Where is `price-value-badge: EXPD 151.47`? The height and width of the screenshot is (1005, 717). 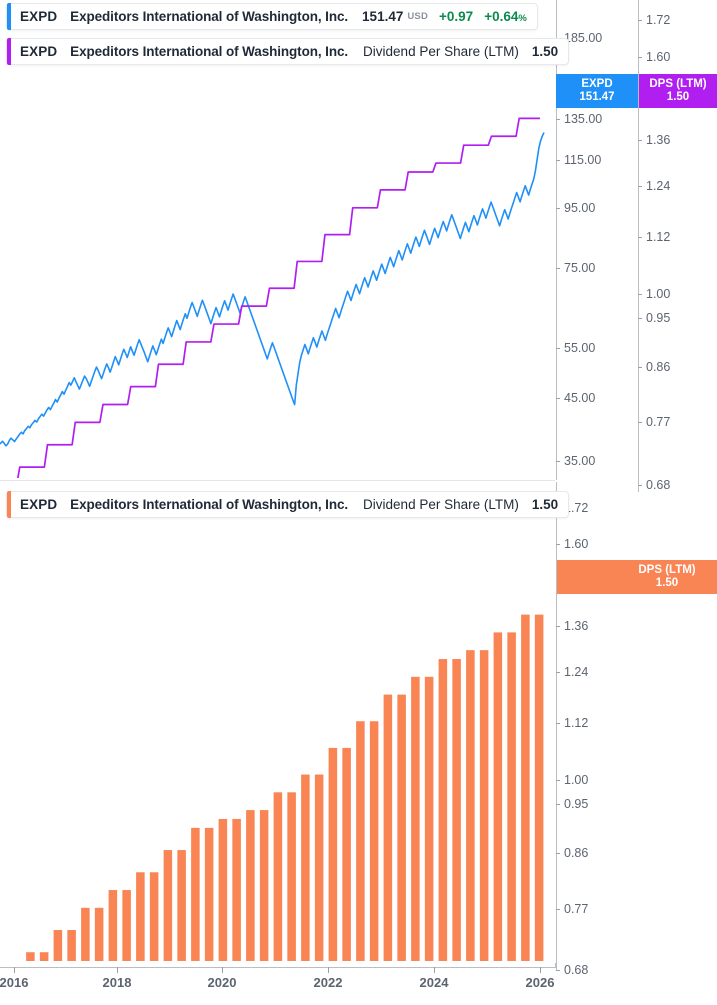
price-value-badge: EXPD 151.47 is located at coordinates (597, 91).